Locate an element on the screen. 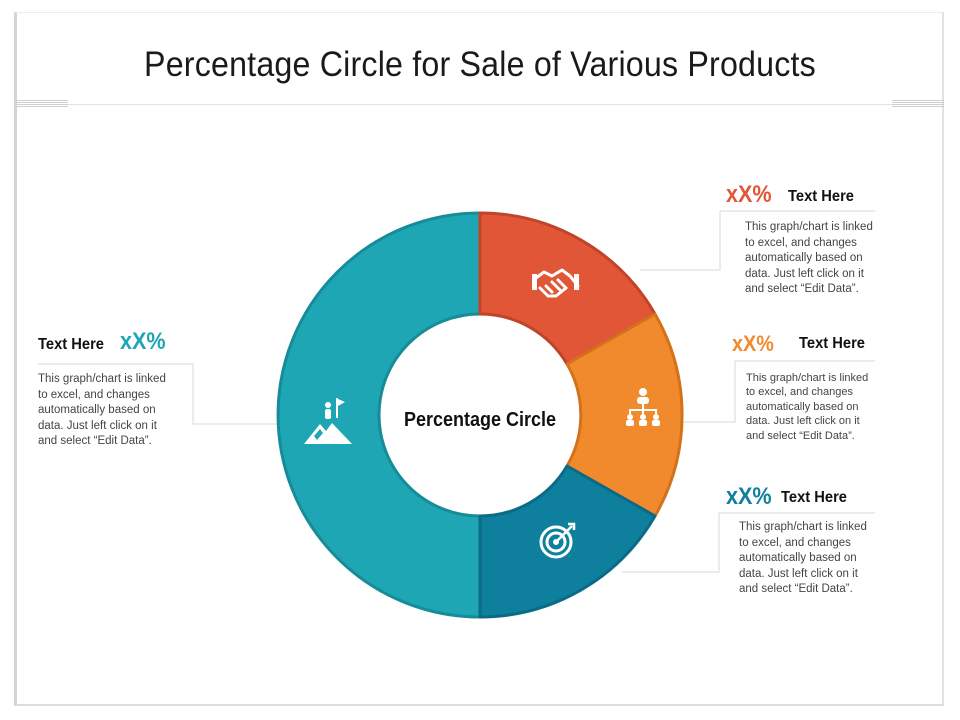  left-callout-heading: Text Here is located at coordinates (71, 344).